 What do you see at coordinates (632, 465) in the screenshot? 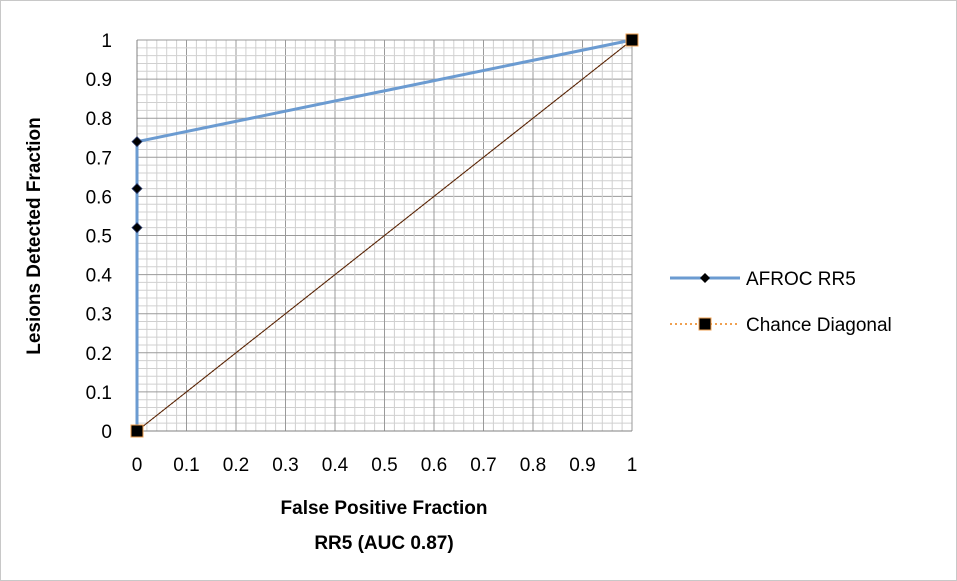
I see `x-tick-label: 1` at bounding box center [632, 465].